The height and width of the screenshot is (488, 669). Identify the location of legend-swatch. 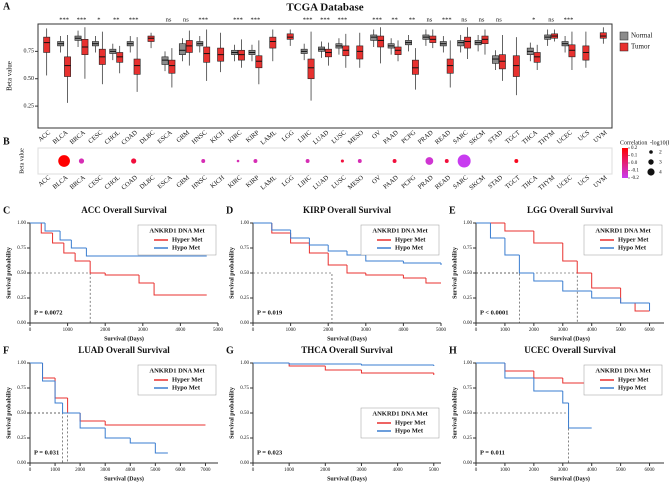
(624, 36).